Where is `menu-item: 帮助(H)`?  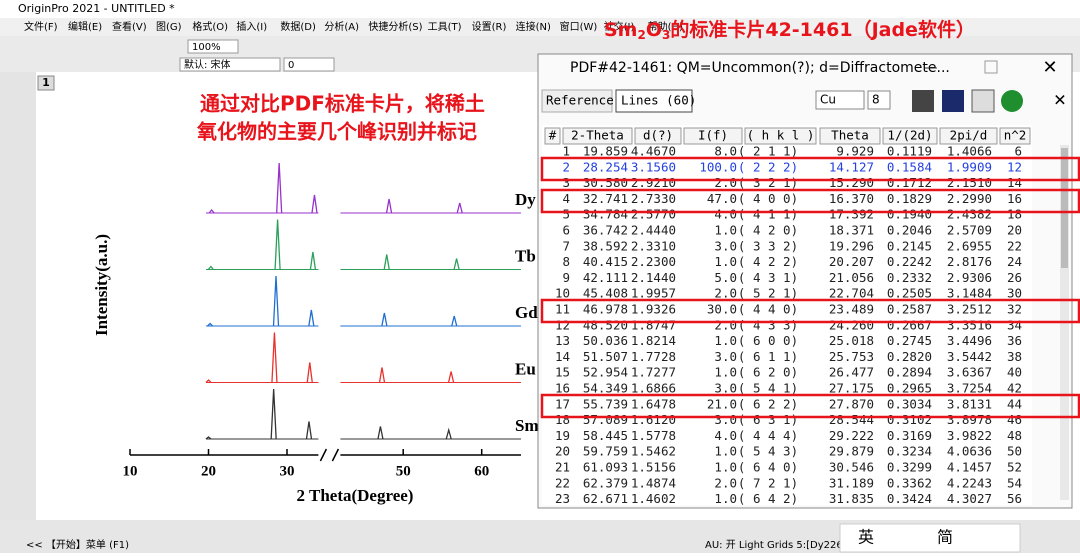
menu-item: 帮助(H) is located at coordinates (665, 26).